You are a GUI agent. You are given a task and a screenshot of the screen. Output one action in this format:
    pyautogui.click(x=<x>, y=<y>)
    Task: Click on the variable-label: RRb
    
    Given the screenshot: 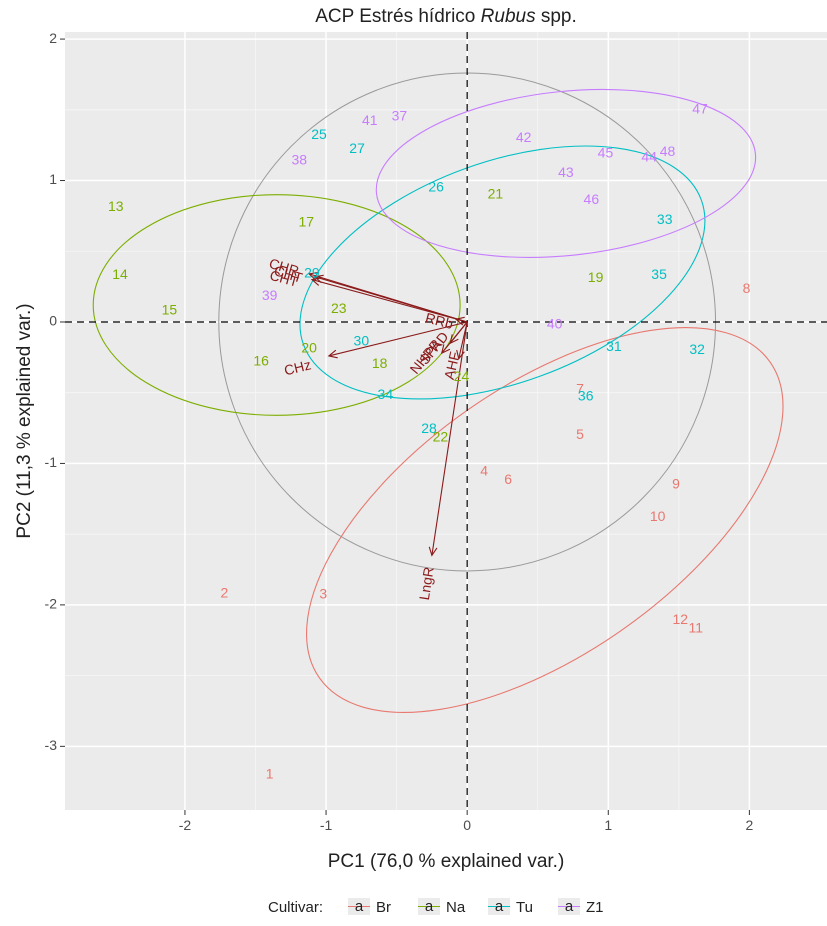 What is the action you would take?
    pyautogui.click(x=439, y=321)
    